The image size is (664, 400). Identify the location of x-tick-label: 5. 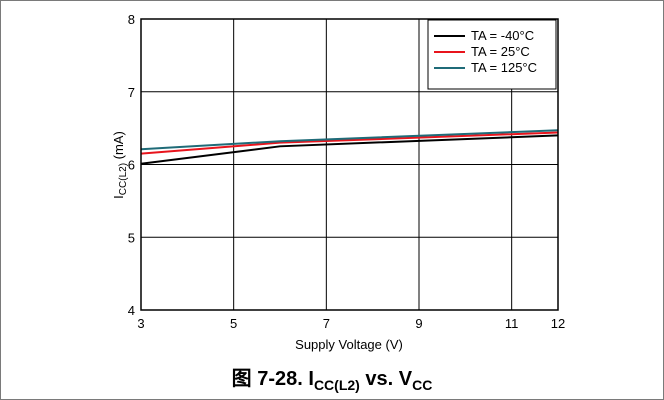
(233, 323).